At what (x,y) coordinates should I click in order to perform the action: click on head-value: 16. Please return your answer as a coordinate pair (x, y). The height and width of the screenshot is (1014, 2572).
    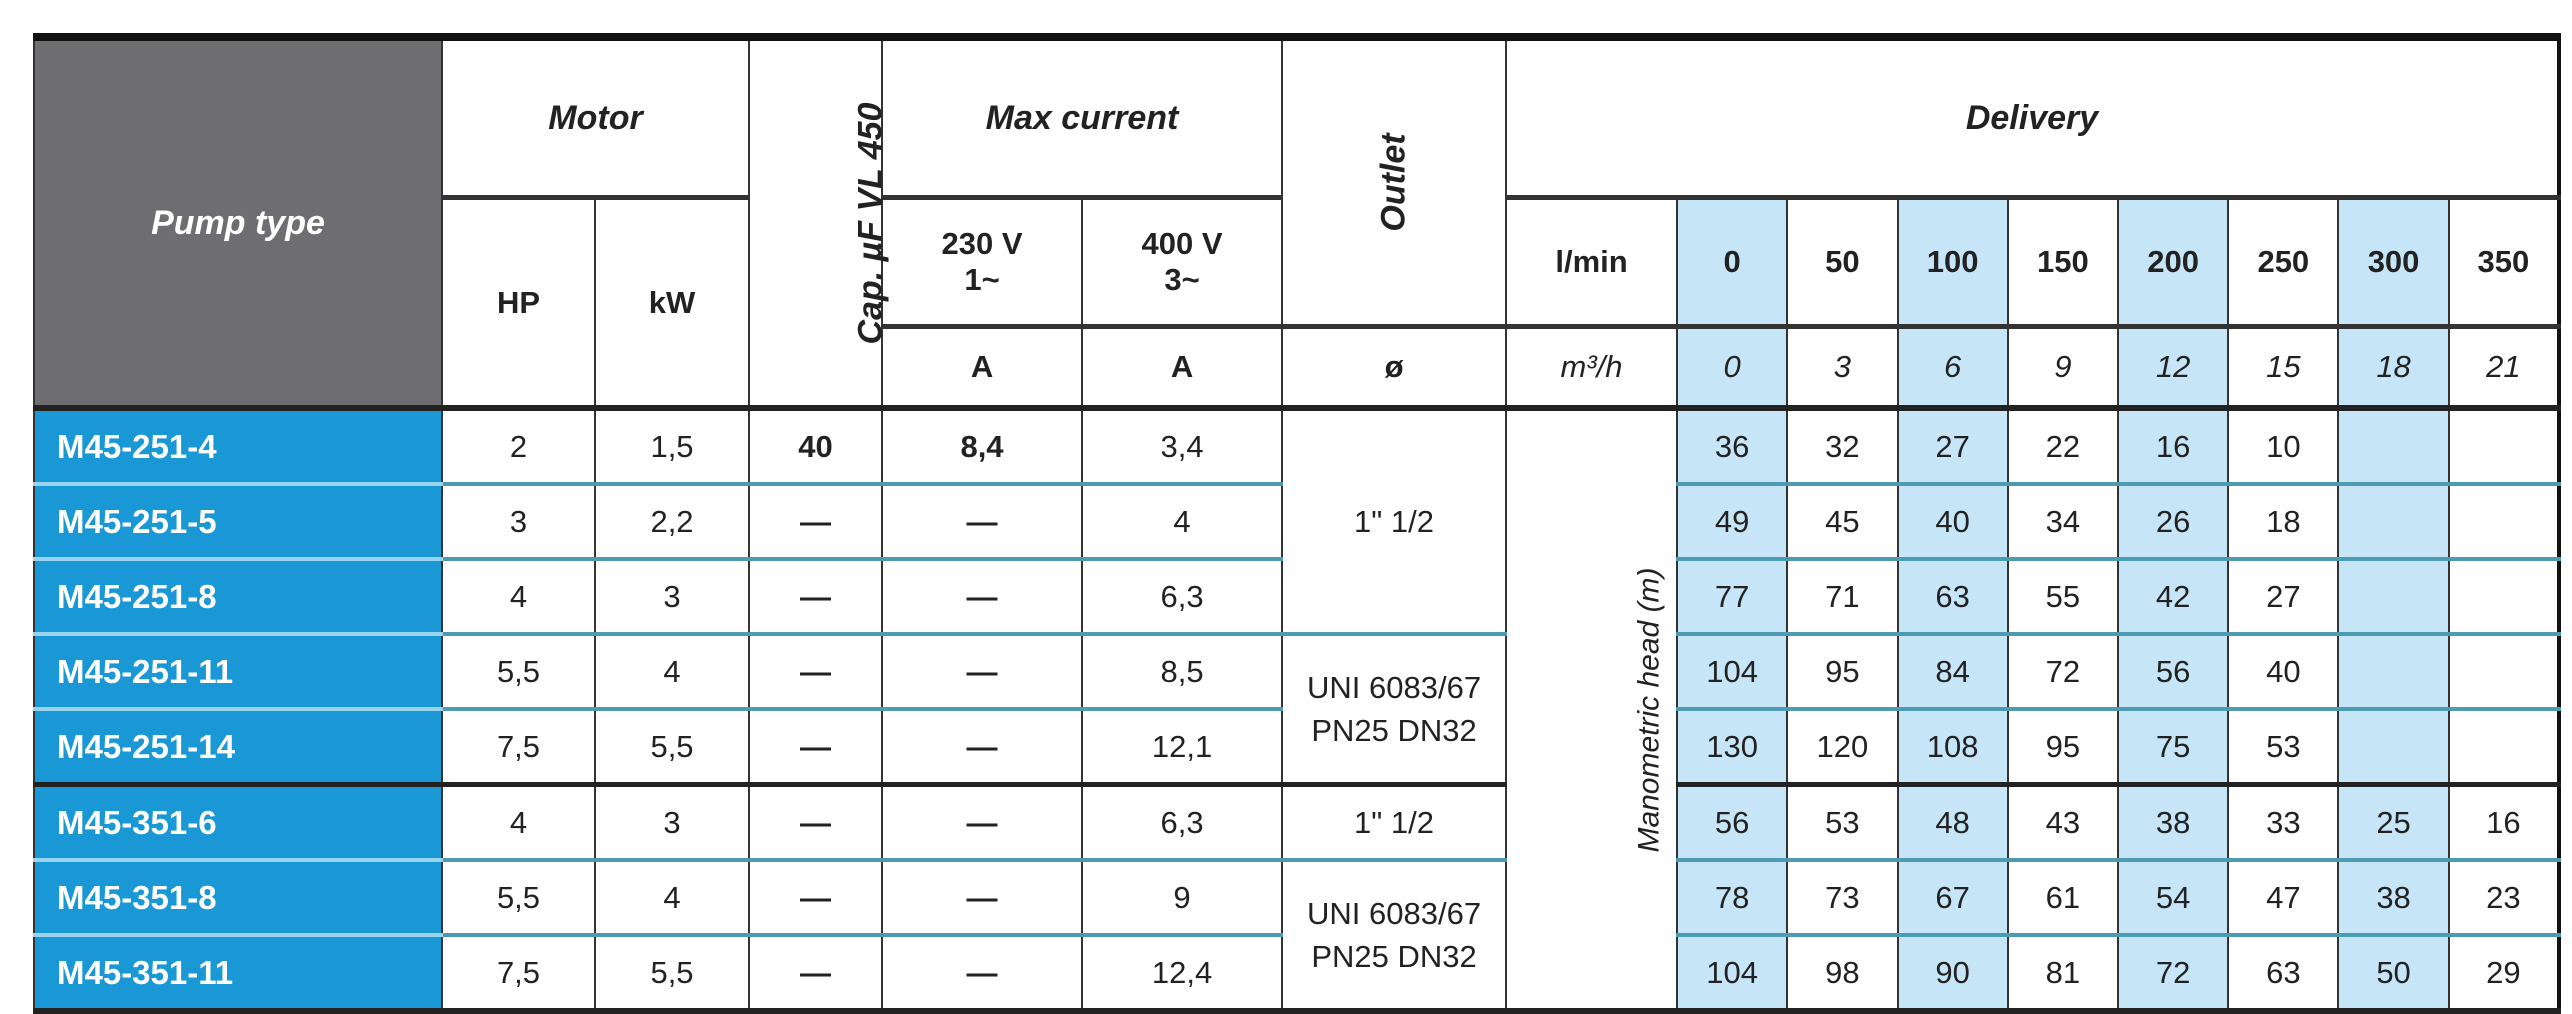
    Looking at the image, I should click on (2172, 447).